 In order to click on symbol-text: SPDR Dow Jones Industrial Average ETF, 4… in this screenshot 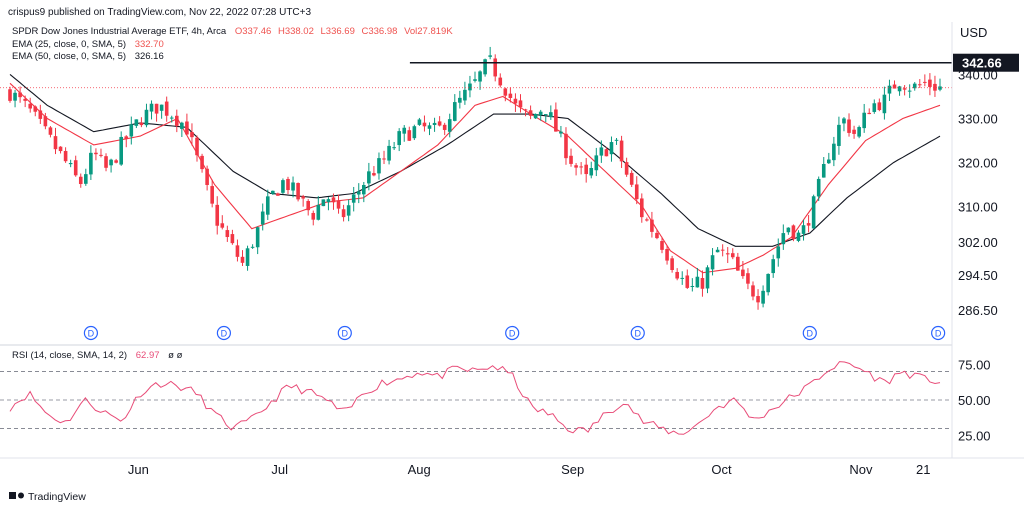, I will do `click(232, 31)`.